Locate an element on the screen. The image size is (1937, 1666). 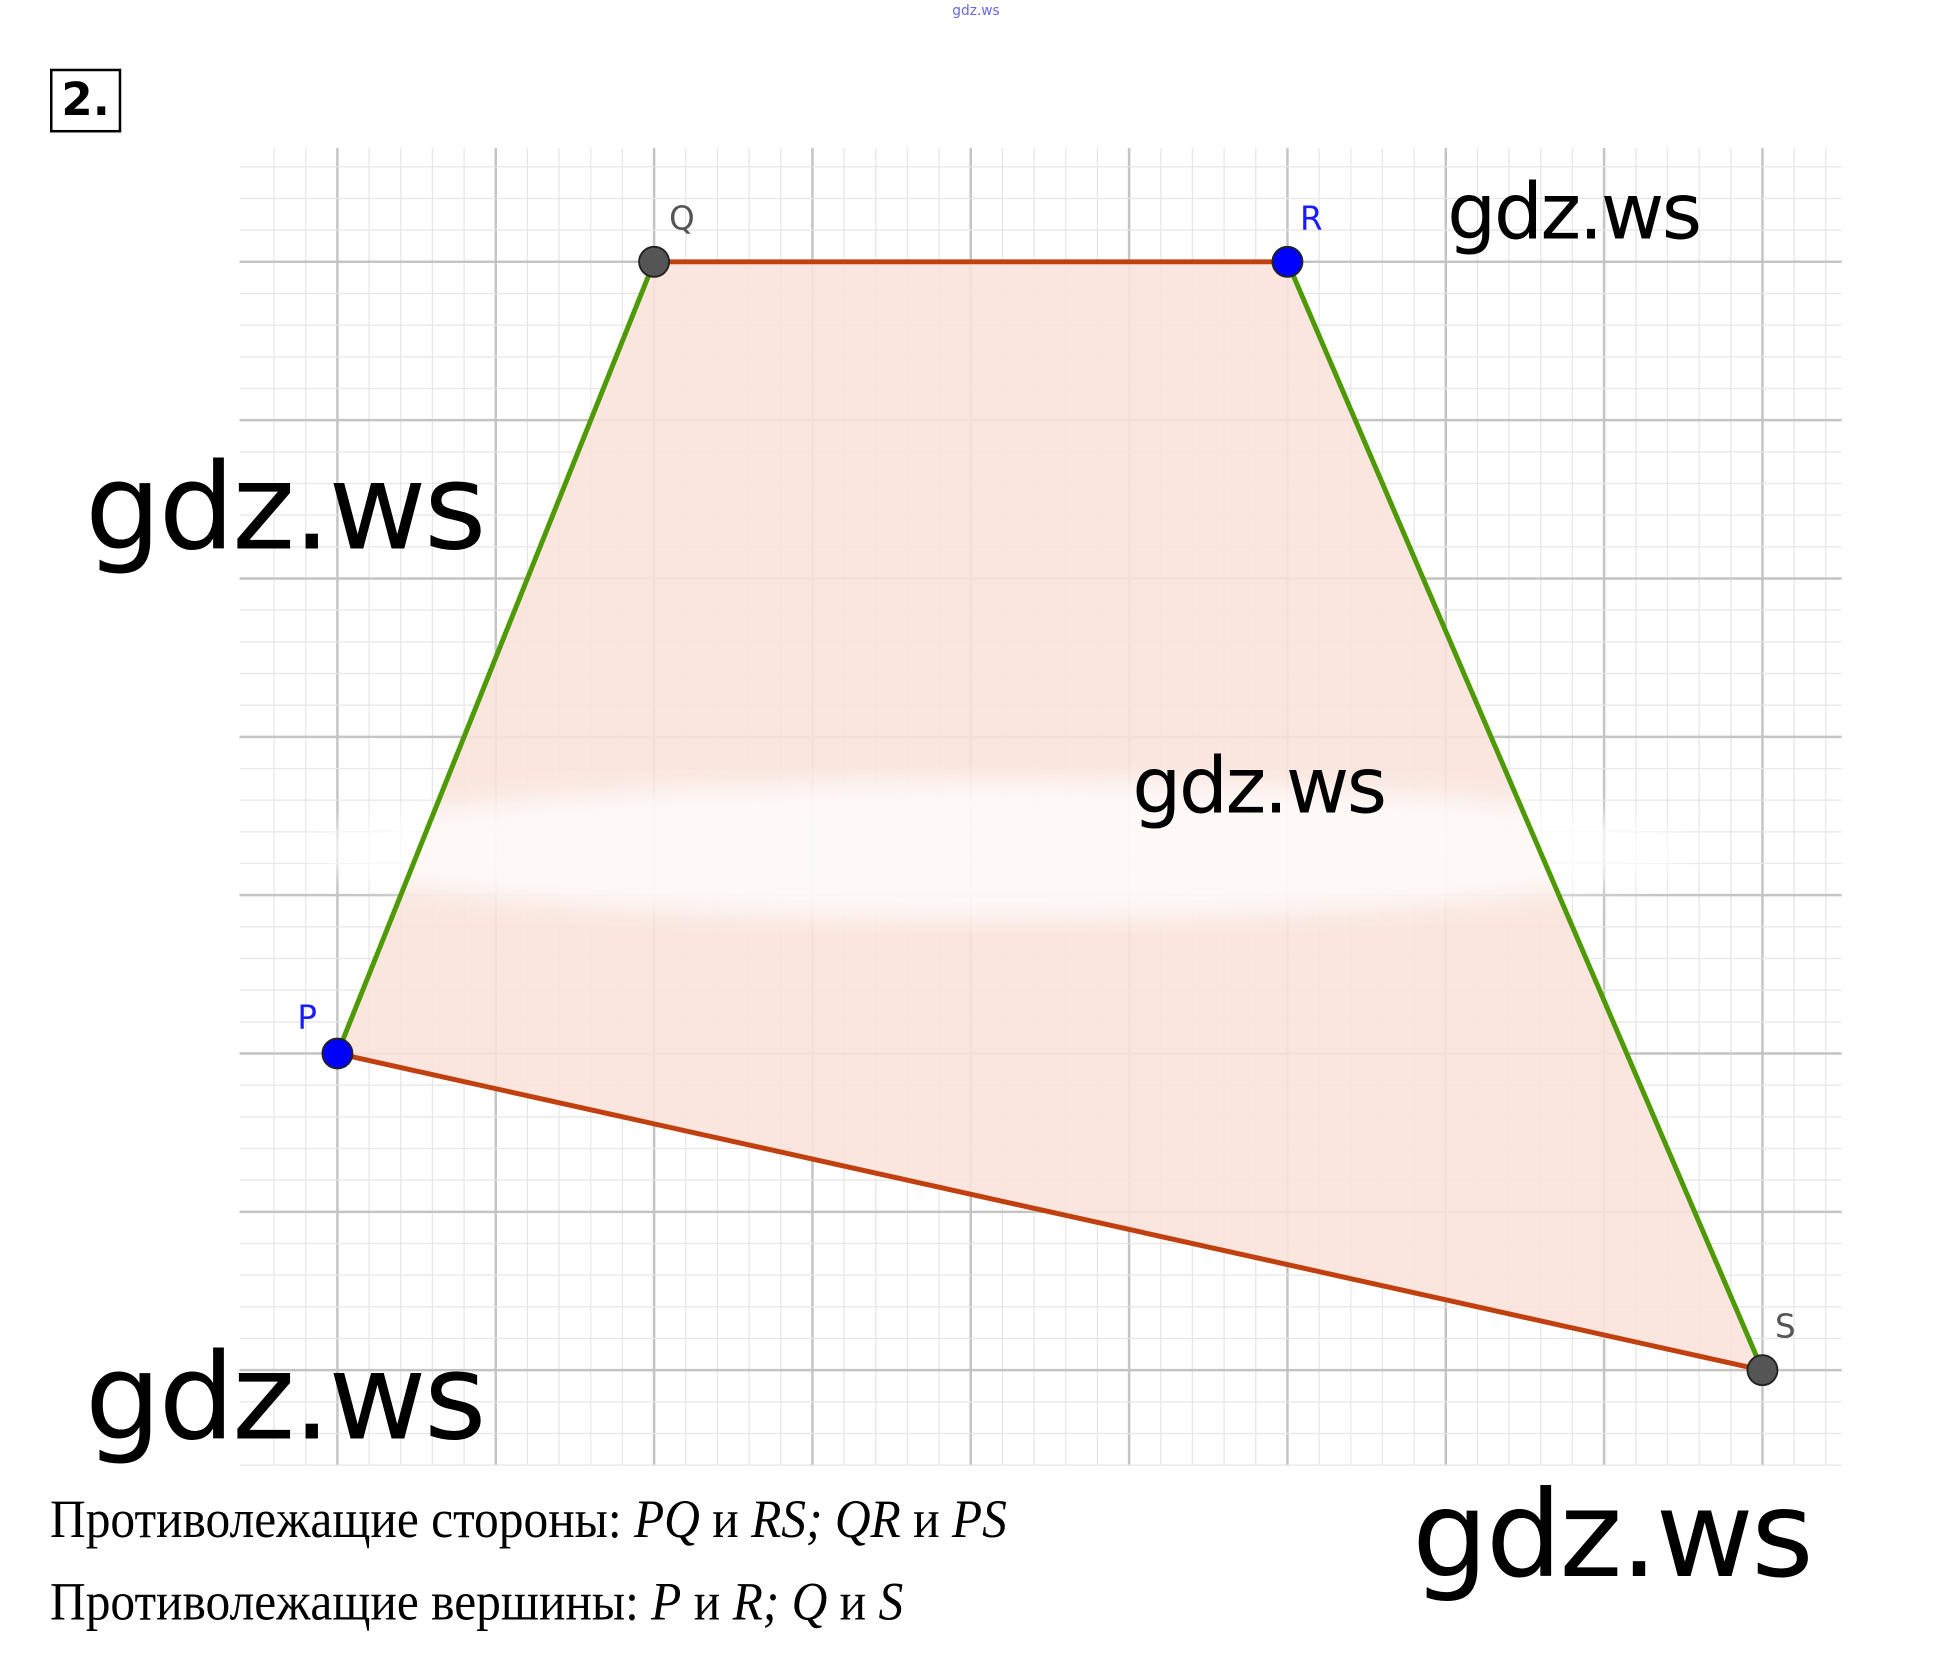
header-watermark: gdz.ws is located at coordinates (976, 10).